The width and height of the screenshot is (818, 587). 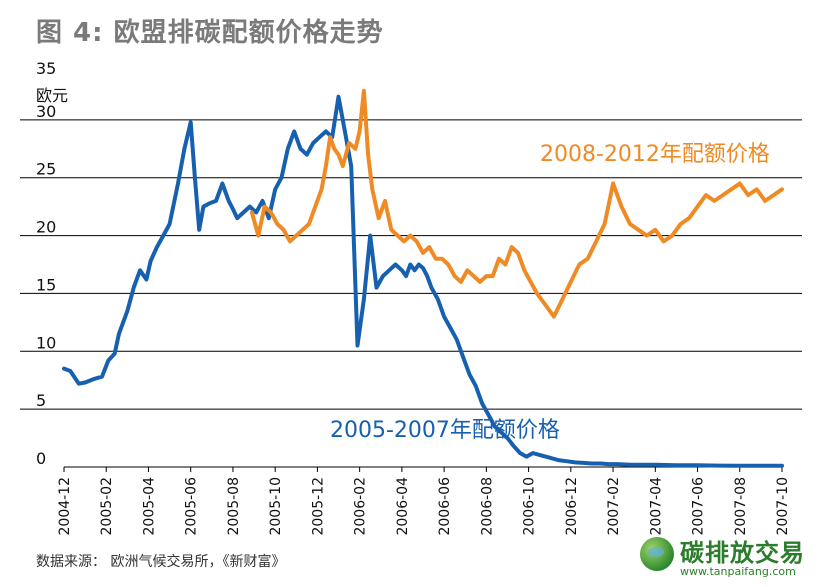 What do you see at coordinates (107, 506) in the screenshot?
I see `x-tick-label: 2005-02` at bounding box center [107, 506].